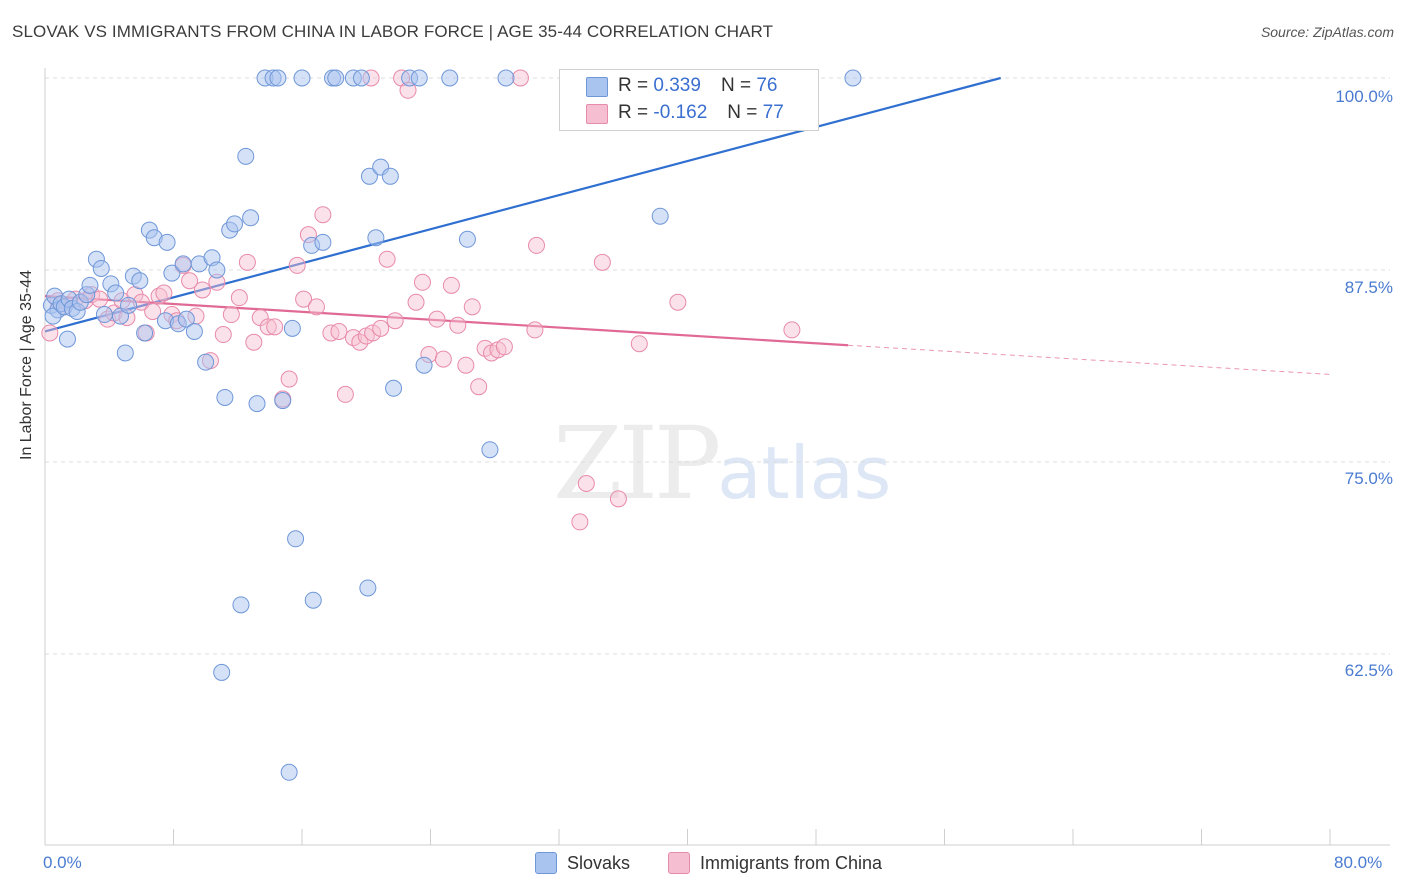 The image size is (1406, 892). I want to click on x-tick-label: 0.0%, so click(62, 862).